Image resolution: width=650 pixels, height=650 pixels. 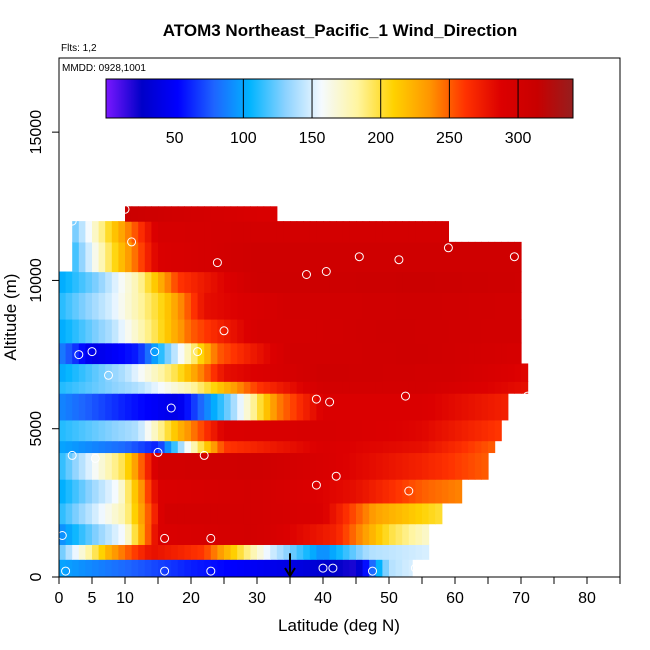 I want to click on y-tick-label: 15000, so click(x=36, y=132).